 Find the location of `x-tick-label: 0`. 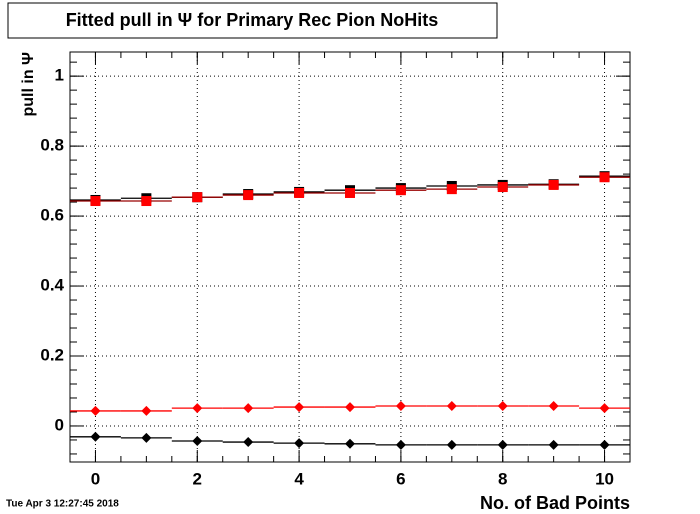

x-tick-label: 0 is located at coordinates (95, 478).